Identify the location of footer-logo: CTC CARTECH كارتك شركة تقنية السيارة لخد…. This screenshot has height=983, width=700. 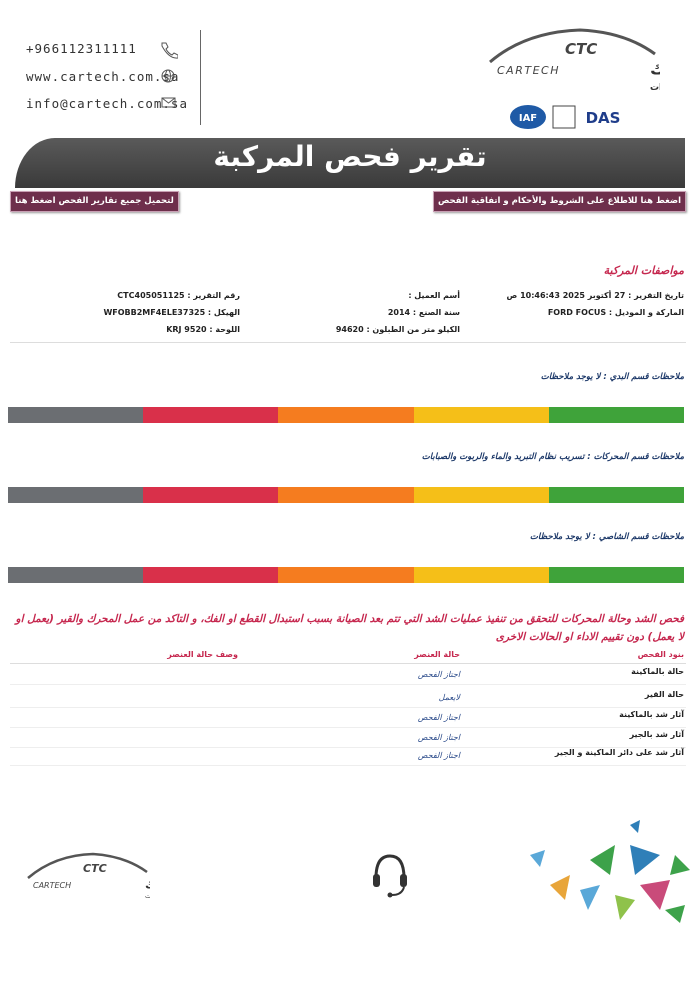
(88, 876).